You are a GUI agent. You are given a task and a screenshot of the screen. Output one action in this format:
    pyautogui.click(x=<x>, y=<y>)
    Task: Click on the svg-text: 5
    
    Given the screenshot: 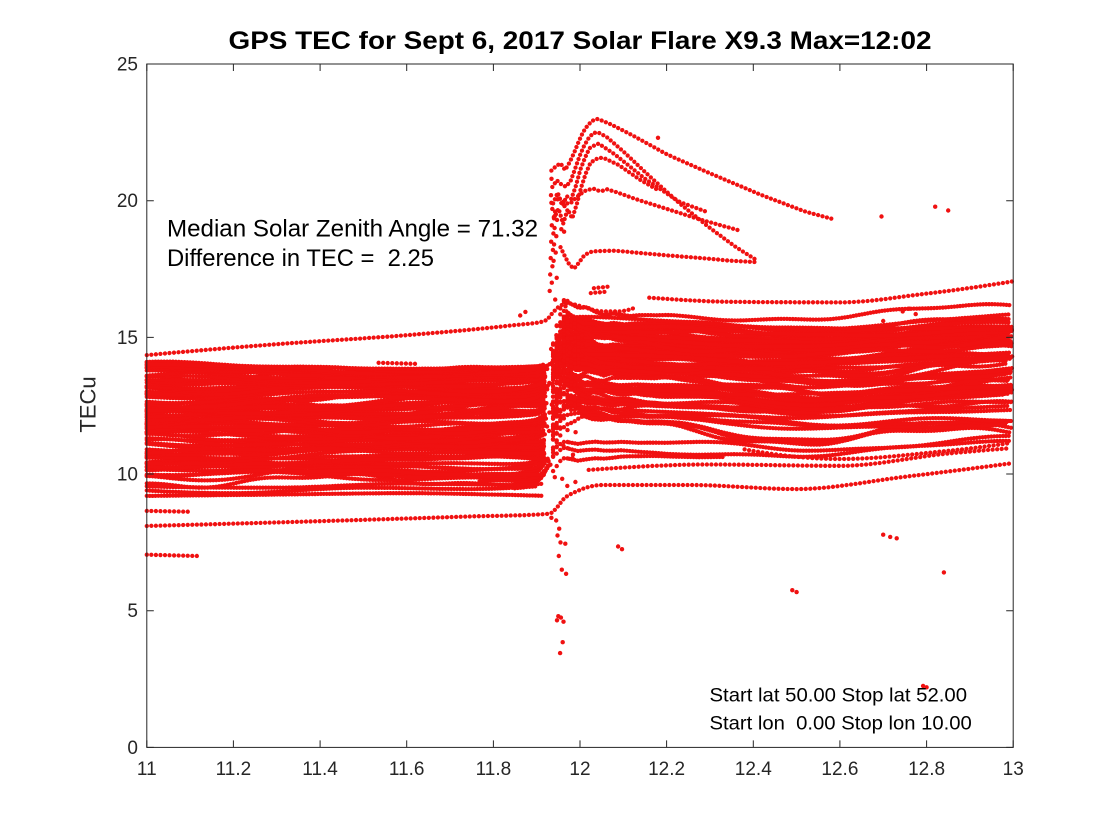 What is the action you would take?
    pyautogui.click(x=132, y=611)
    